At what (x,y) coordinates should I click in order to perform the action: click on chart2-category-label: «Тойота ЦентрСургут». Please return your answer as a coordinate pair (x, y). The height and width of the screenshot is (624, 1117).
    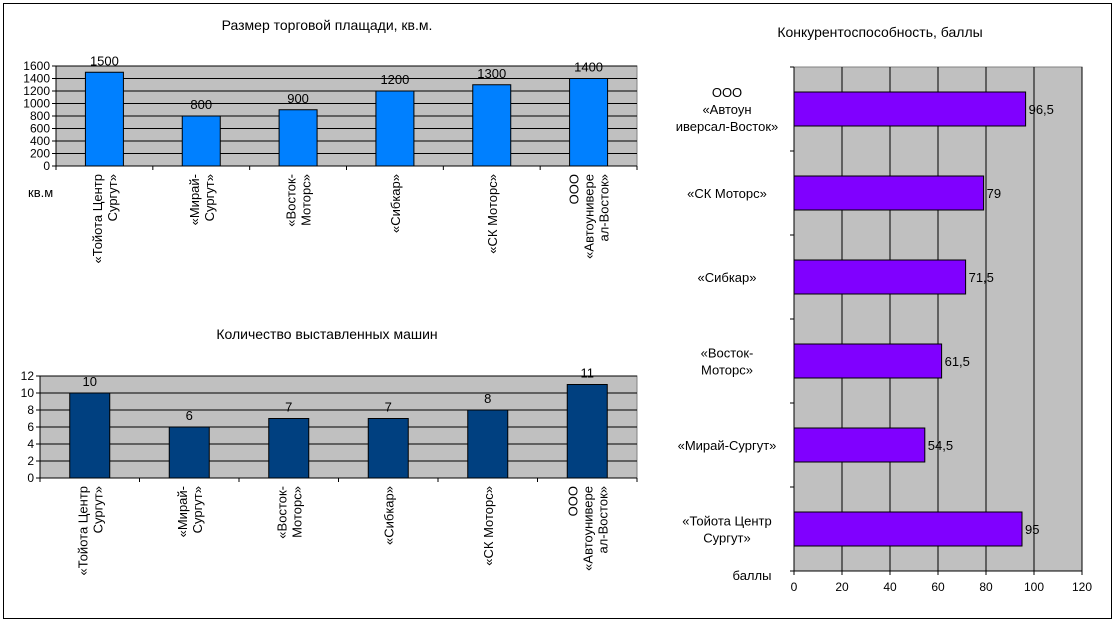
    Looking at the image, I should click on (90, 530).